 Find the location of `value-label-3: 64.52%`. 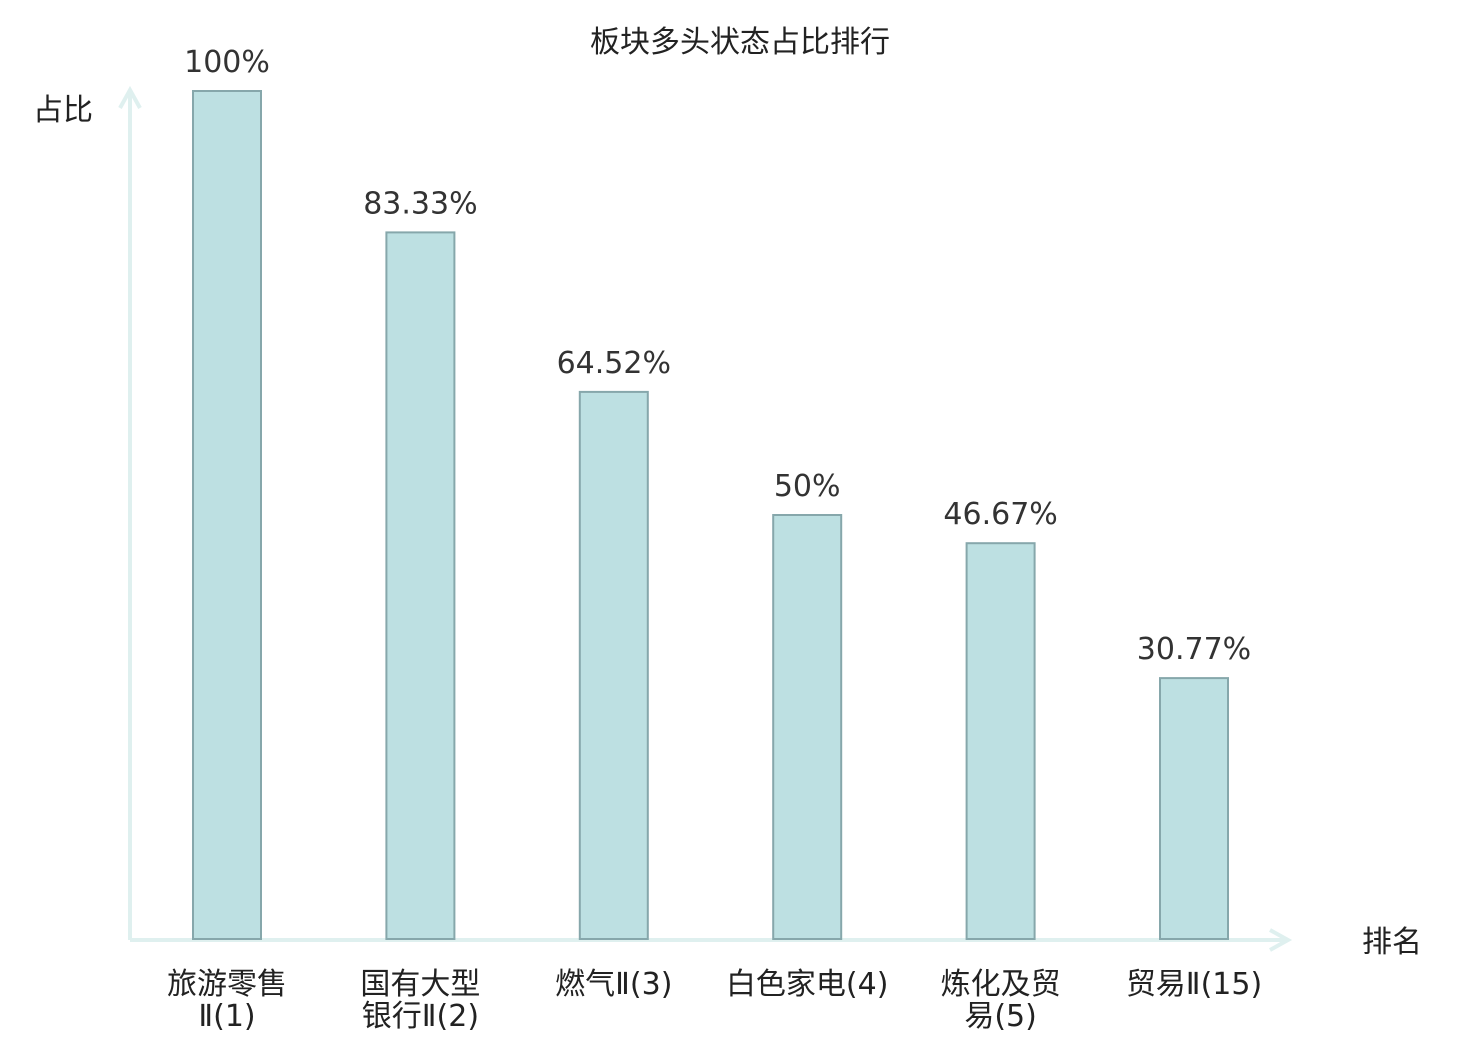

value-label-3: 64.52% is located at coordinates (614, 363).